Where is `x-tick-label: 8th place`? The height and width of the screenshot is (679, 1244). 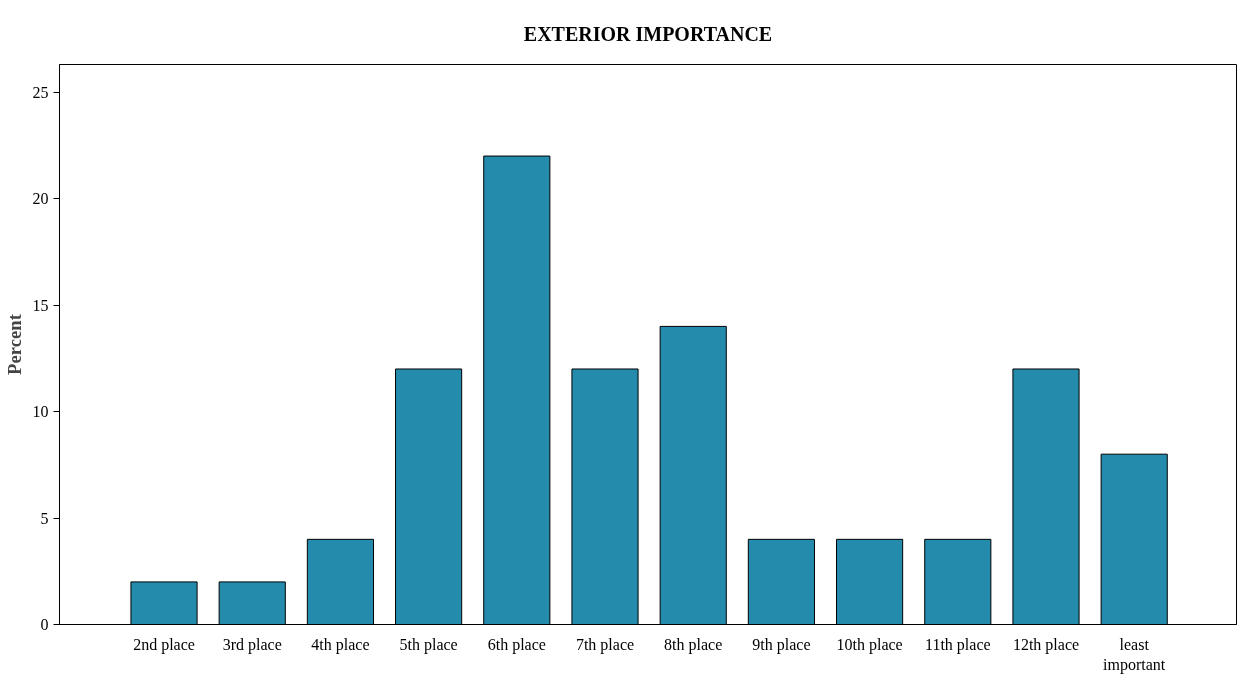
x-tick-label: 8th place is located at coordinates (693, 644).